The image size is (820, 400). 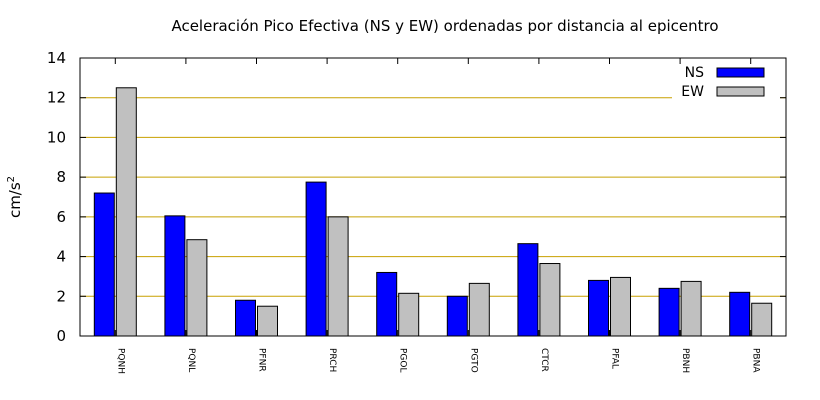 I want to click on bar-ew-ctcr, so click(x=550, y=300).